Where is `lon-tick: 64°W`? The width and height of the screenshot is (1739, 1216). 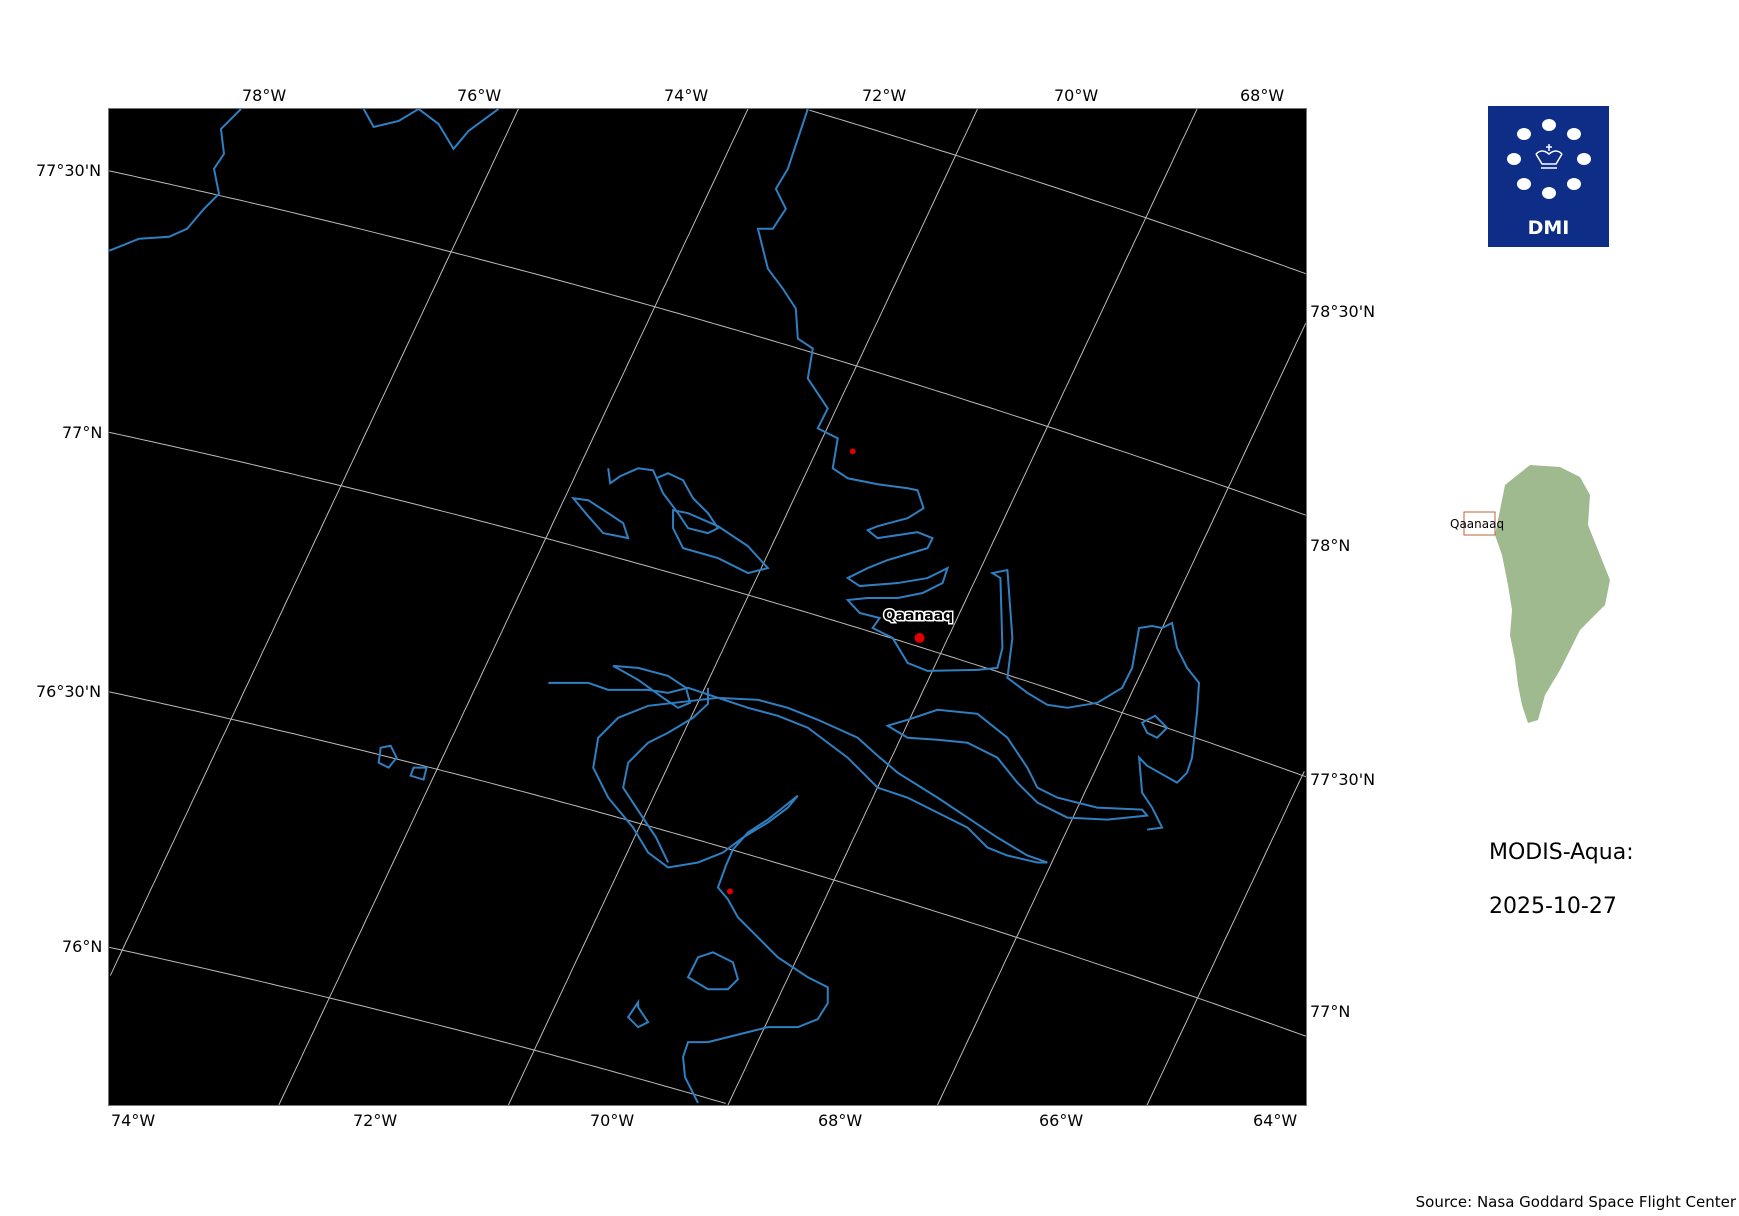
lon-tick: 64°W is located at coordinates (1275, 1120).